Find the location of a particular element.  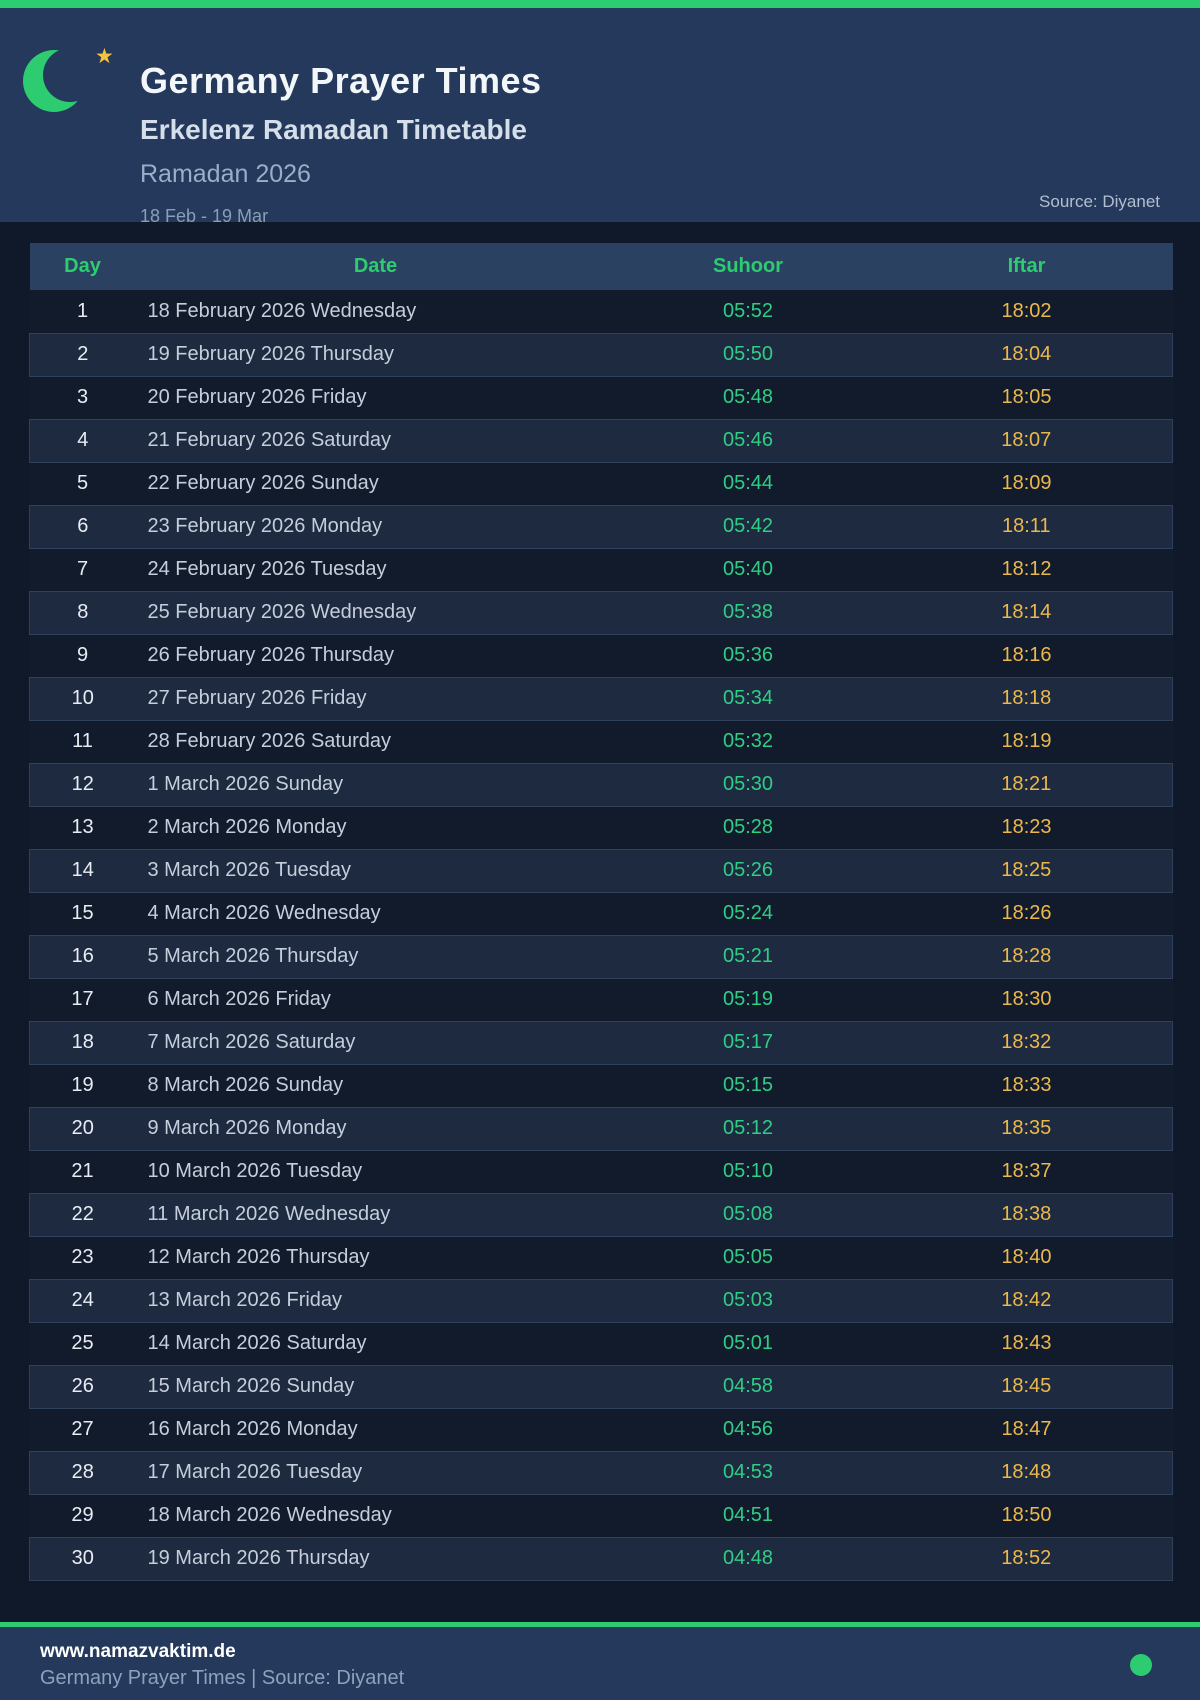

table-row: 23 12 March 2026 Thursday 05:05 18:40 is located at coordinates (601, 1257).